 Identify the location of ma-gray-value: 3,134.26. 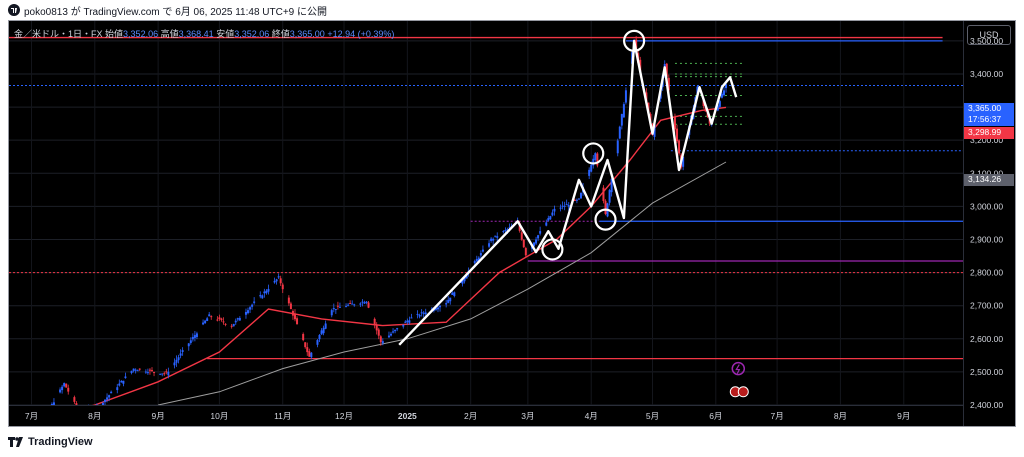
(985, 179).